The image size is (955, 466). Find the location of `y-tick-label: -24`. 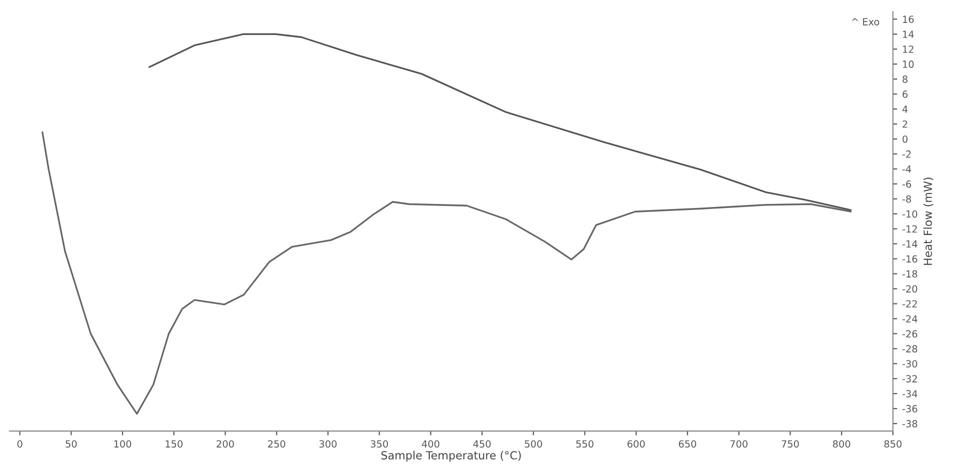

y-tick-label: -24 is located at coordinates (910, 318).